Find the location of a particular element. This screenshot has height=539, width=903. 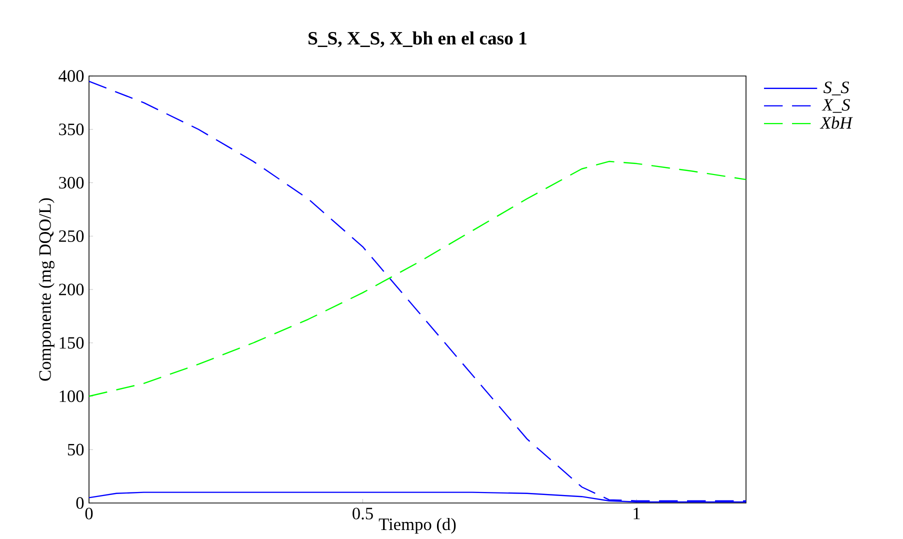

legend-label: S_S is located at coordinates (836, 89).